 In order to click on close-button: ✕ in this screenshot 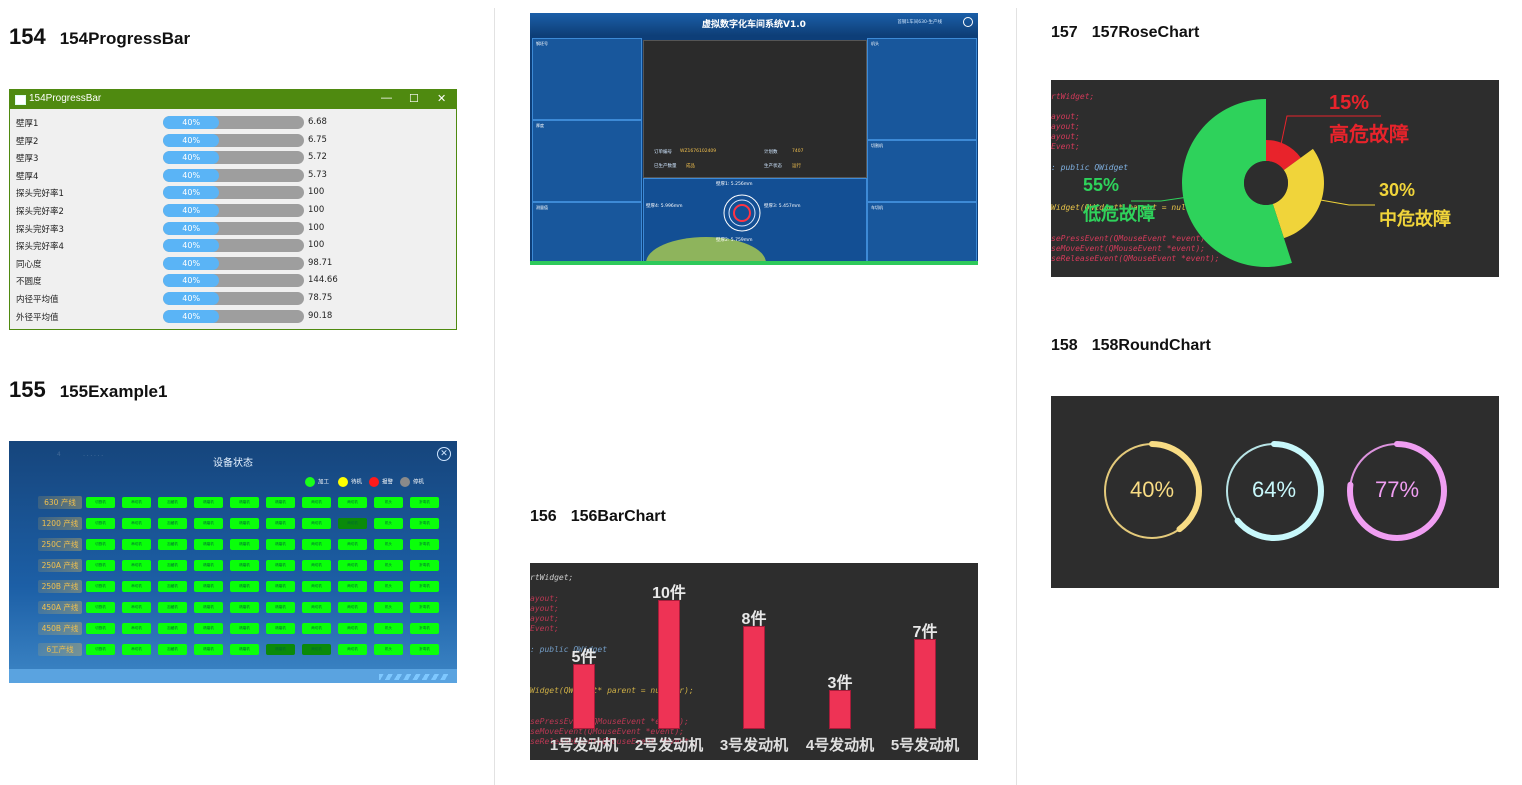, I will do `click(442, 99)`.